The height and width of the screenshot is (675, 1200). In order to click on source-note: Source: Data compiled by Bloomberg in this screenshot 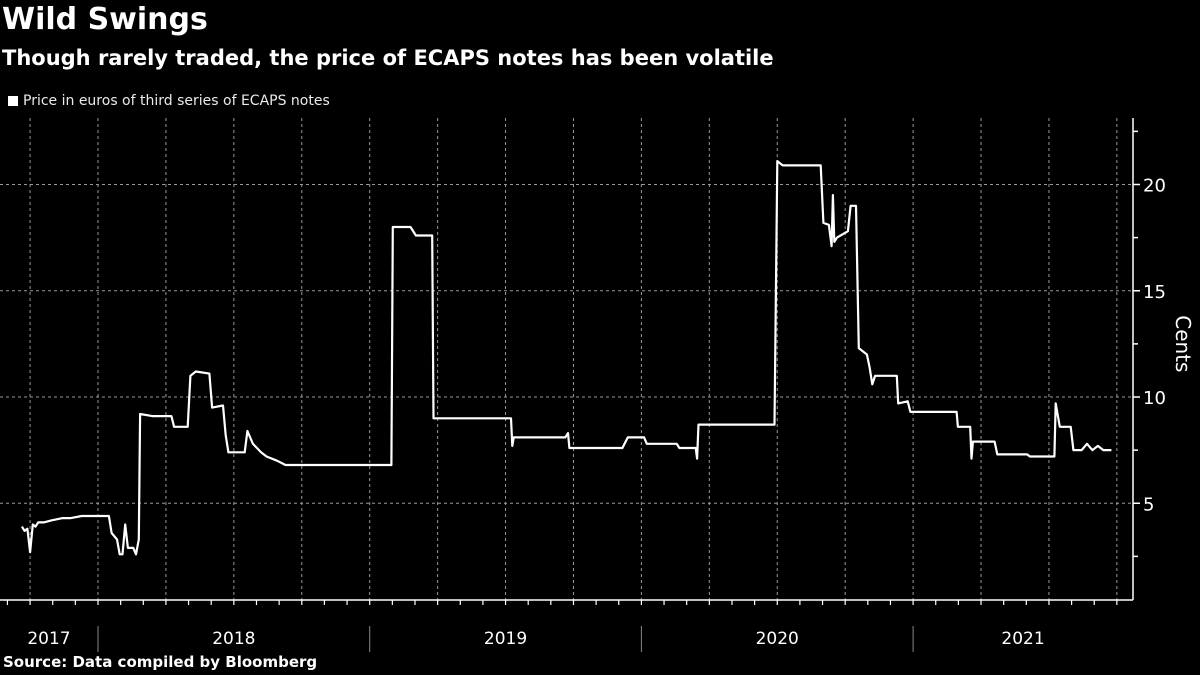, I will do `click(160, 662)`.